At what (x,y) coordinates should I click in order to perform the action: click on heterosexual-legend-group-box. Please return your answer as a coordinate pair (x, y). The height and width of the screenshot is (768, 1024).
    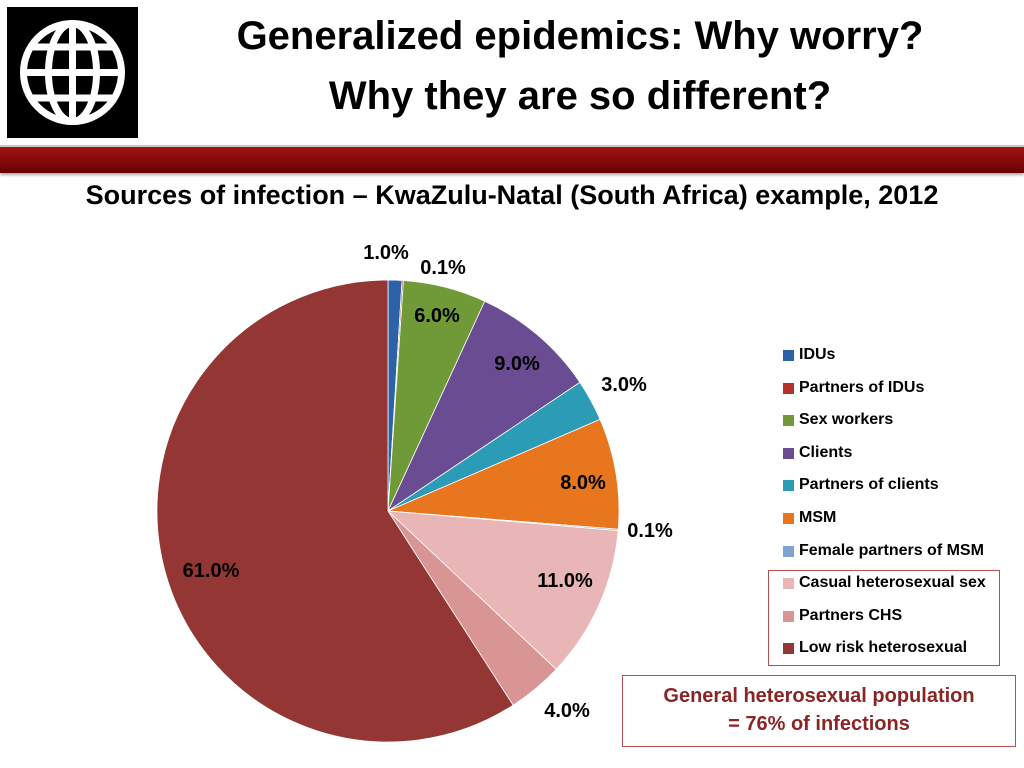
    Looking at the image, I should click on (884, 618).